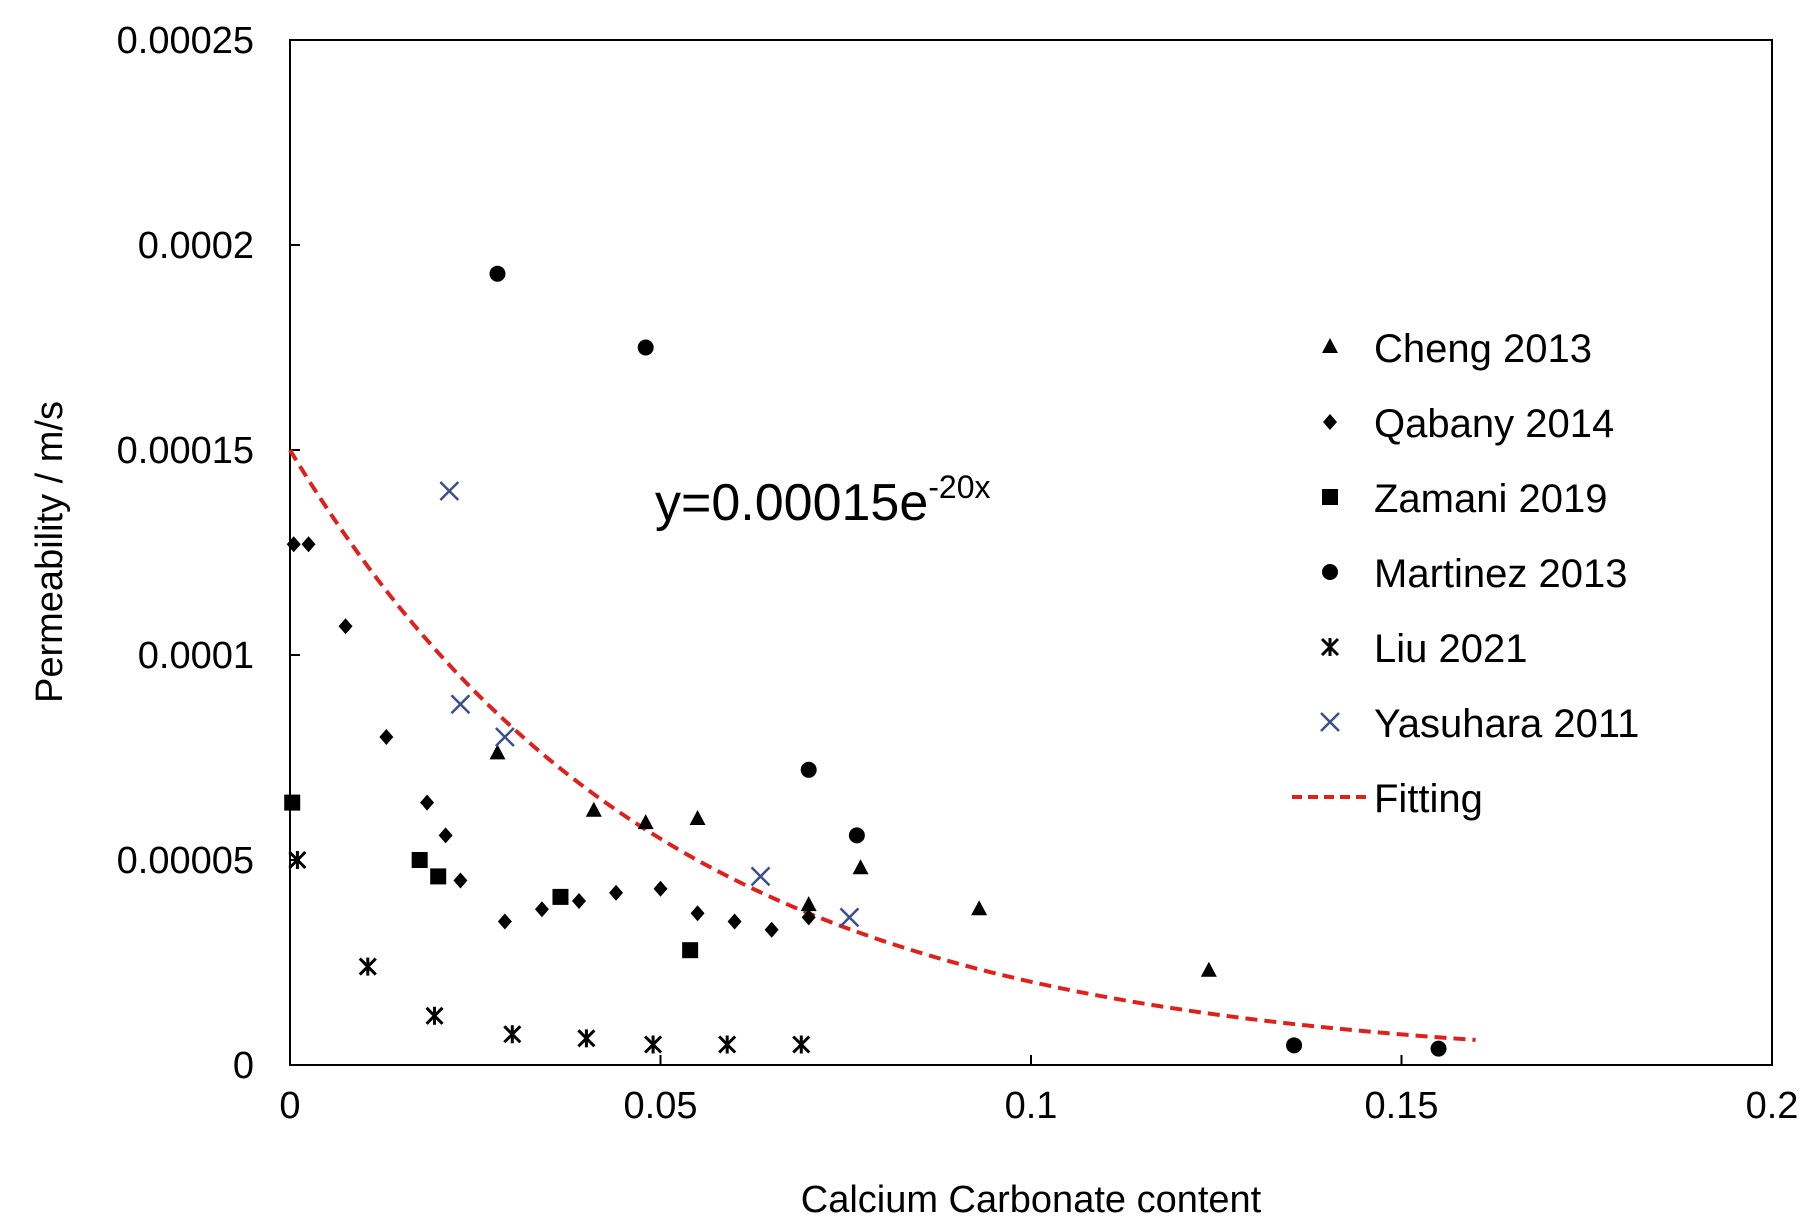  Describe the element at coordinates (196, 246) in the screenshot. I see `y-tick-label: 0.0002` at that location.